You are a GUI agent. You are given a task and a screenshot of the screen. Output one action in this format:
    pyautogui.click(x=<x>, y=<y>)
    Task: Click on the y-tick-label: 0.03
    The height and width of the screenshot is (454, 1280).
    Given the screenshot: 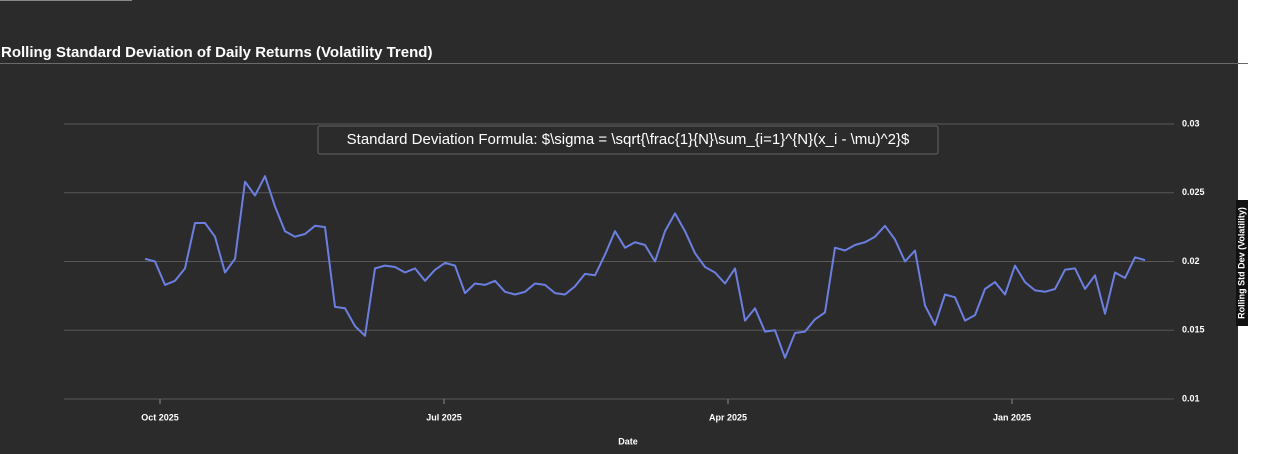 What is the action you would take?
    pyautogui.click(x=1191, y=123)
    